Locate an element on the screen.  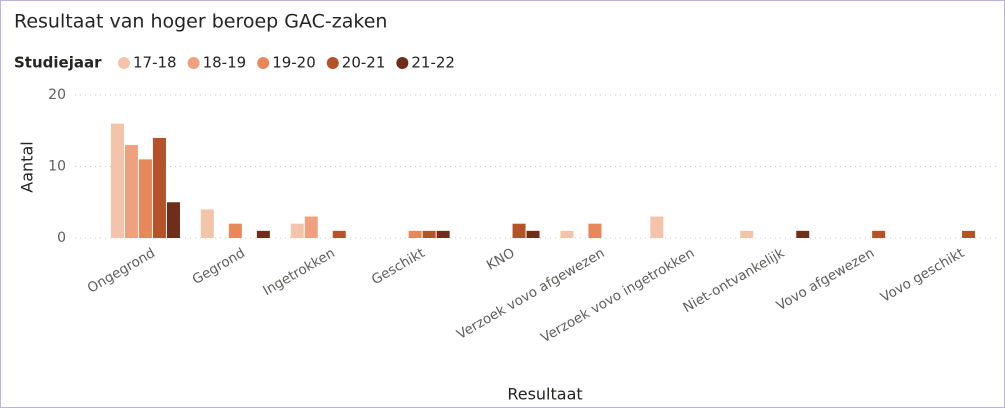
legend-label: 17-18 is located at coordinates (155, 63).